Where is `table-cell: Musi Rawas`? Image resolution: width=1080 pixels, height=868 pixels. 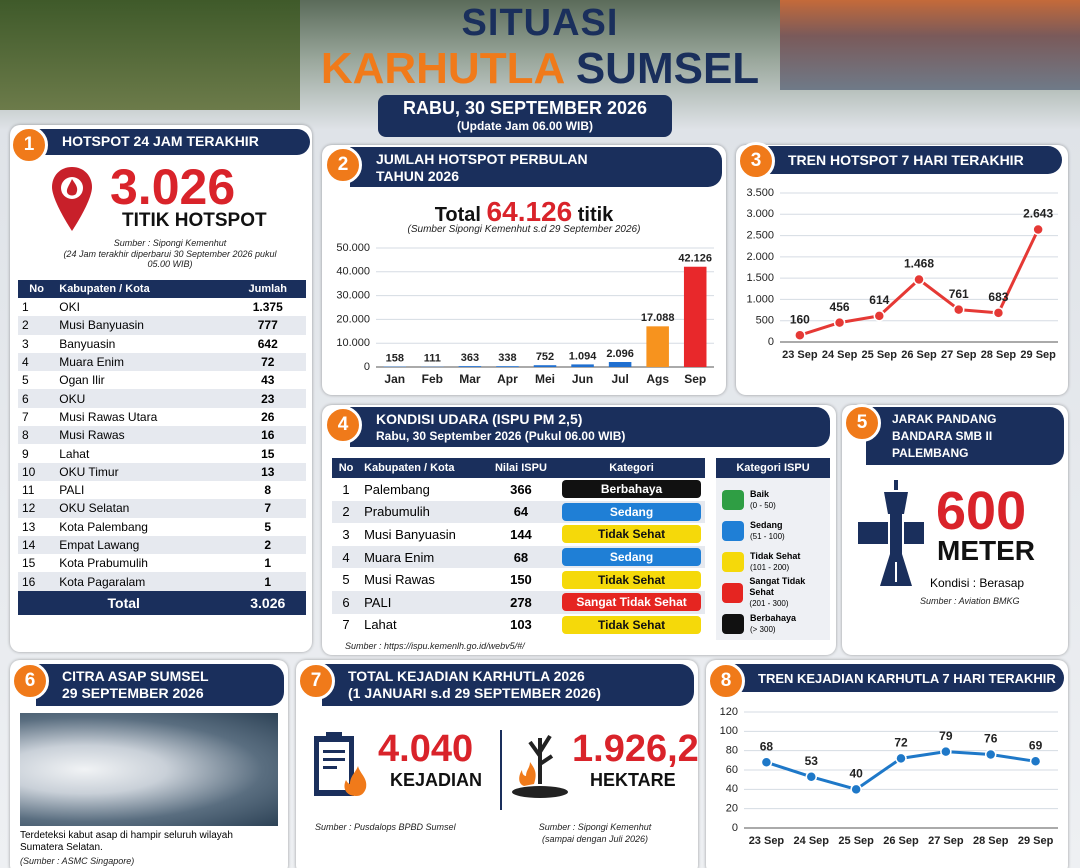
table-cell: Musi Rawas is located at coordinates (92, 435).